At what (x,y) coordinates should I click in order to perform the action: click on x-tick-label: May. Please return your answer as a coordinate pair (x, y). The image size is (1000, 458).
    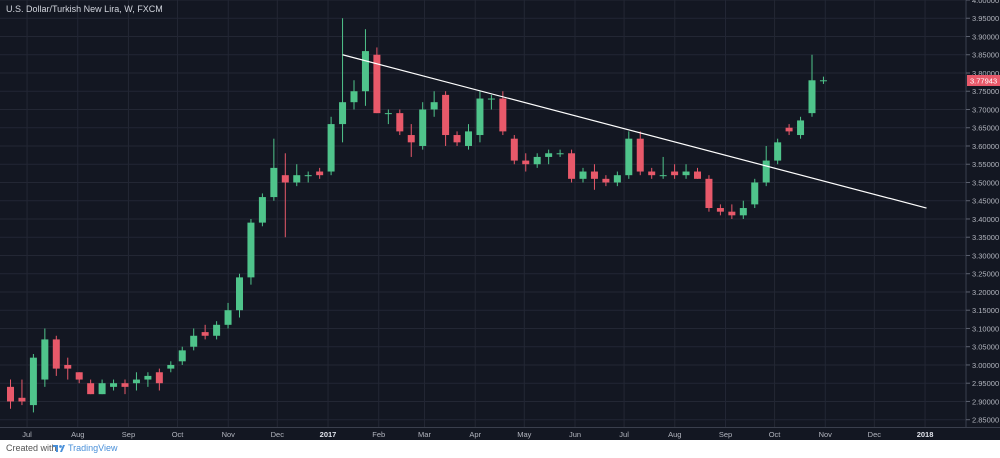
    Looking at the image, I should click on (524, 434).